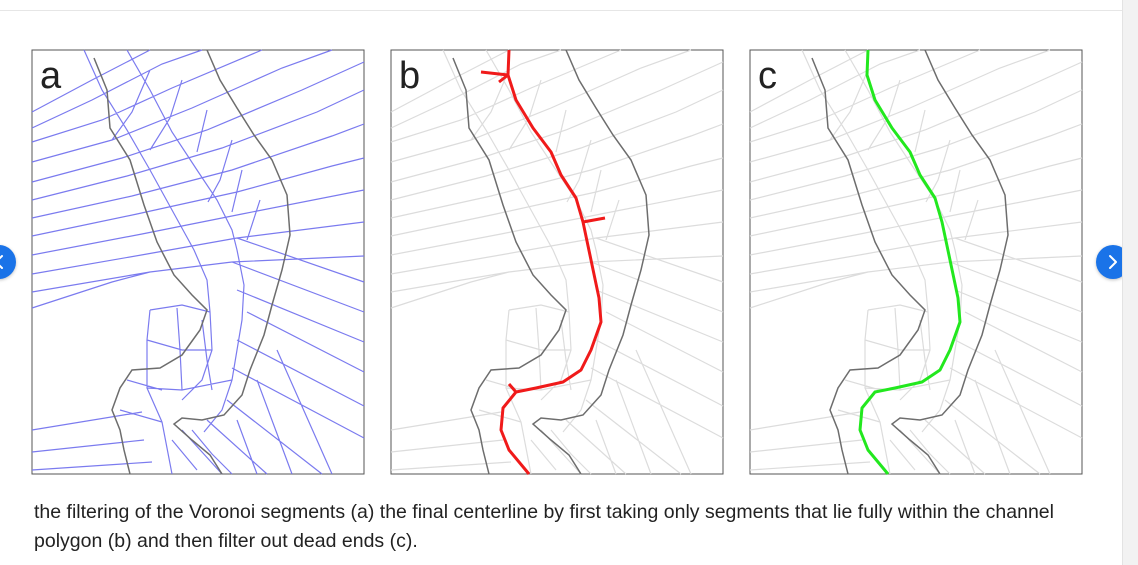 This screenshot has width=1138, height=565. What do you see at coordinates (1113, 262) in the screenshot?
I see `chevron-right-icon` at bounding box center [1113, 262].